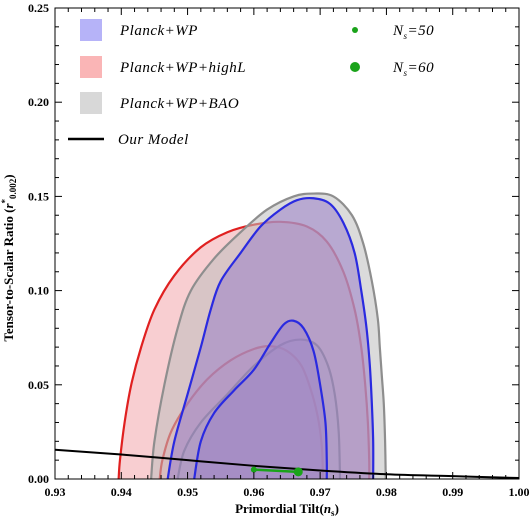 The height and width of the screenshot is (521, 531). Describe the element at coordinates (8, 176) in the screenshot. I see `y-axis-paren-close: )` at that location.